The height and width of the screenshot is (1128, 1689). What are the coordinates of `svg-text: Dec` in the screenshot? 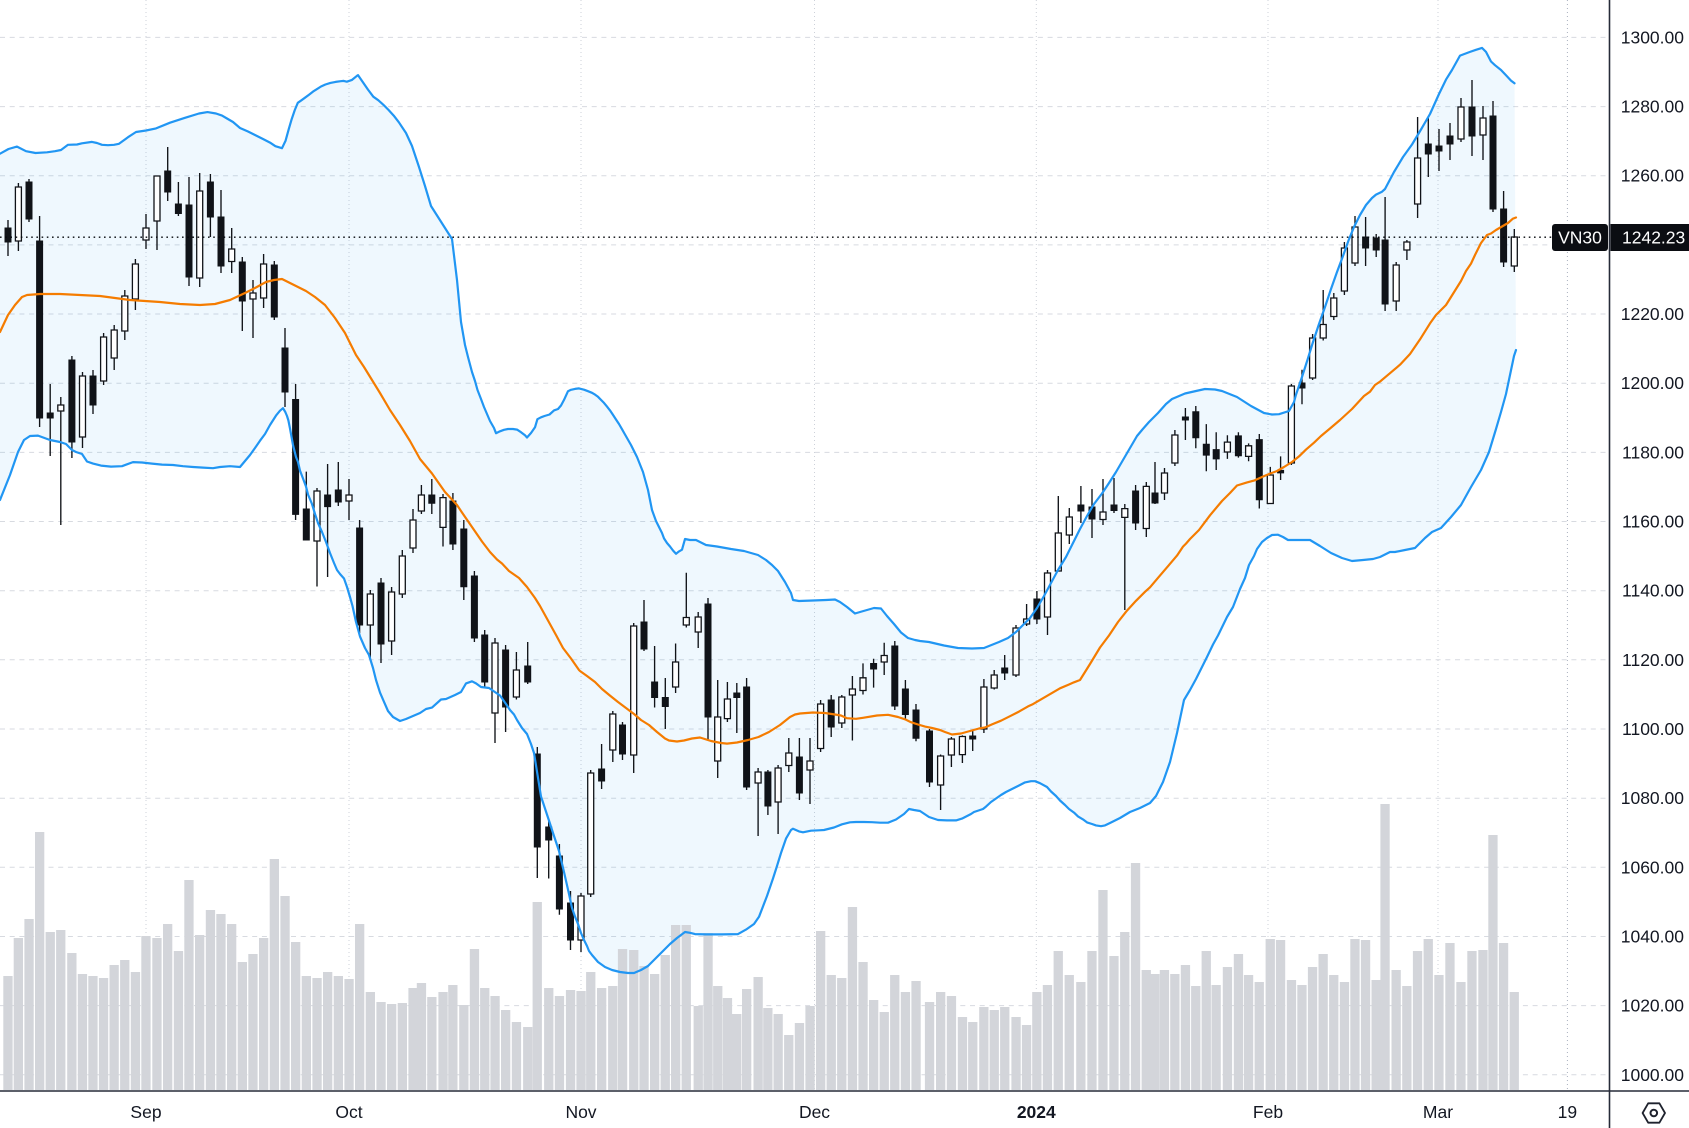 It's located at (814, 1112).